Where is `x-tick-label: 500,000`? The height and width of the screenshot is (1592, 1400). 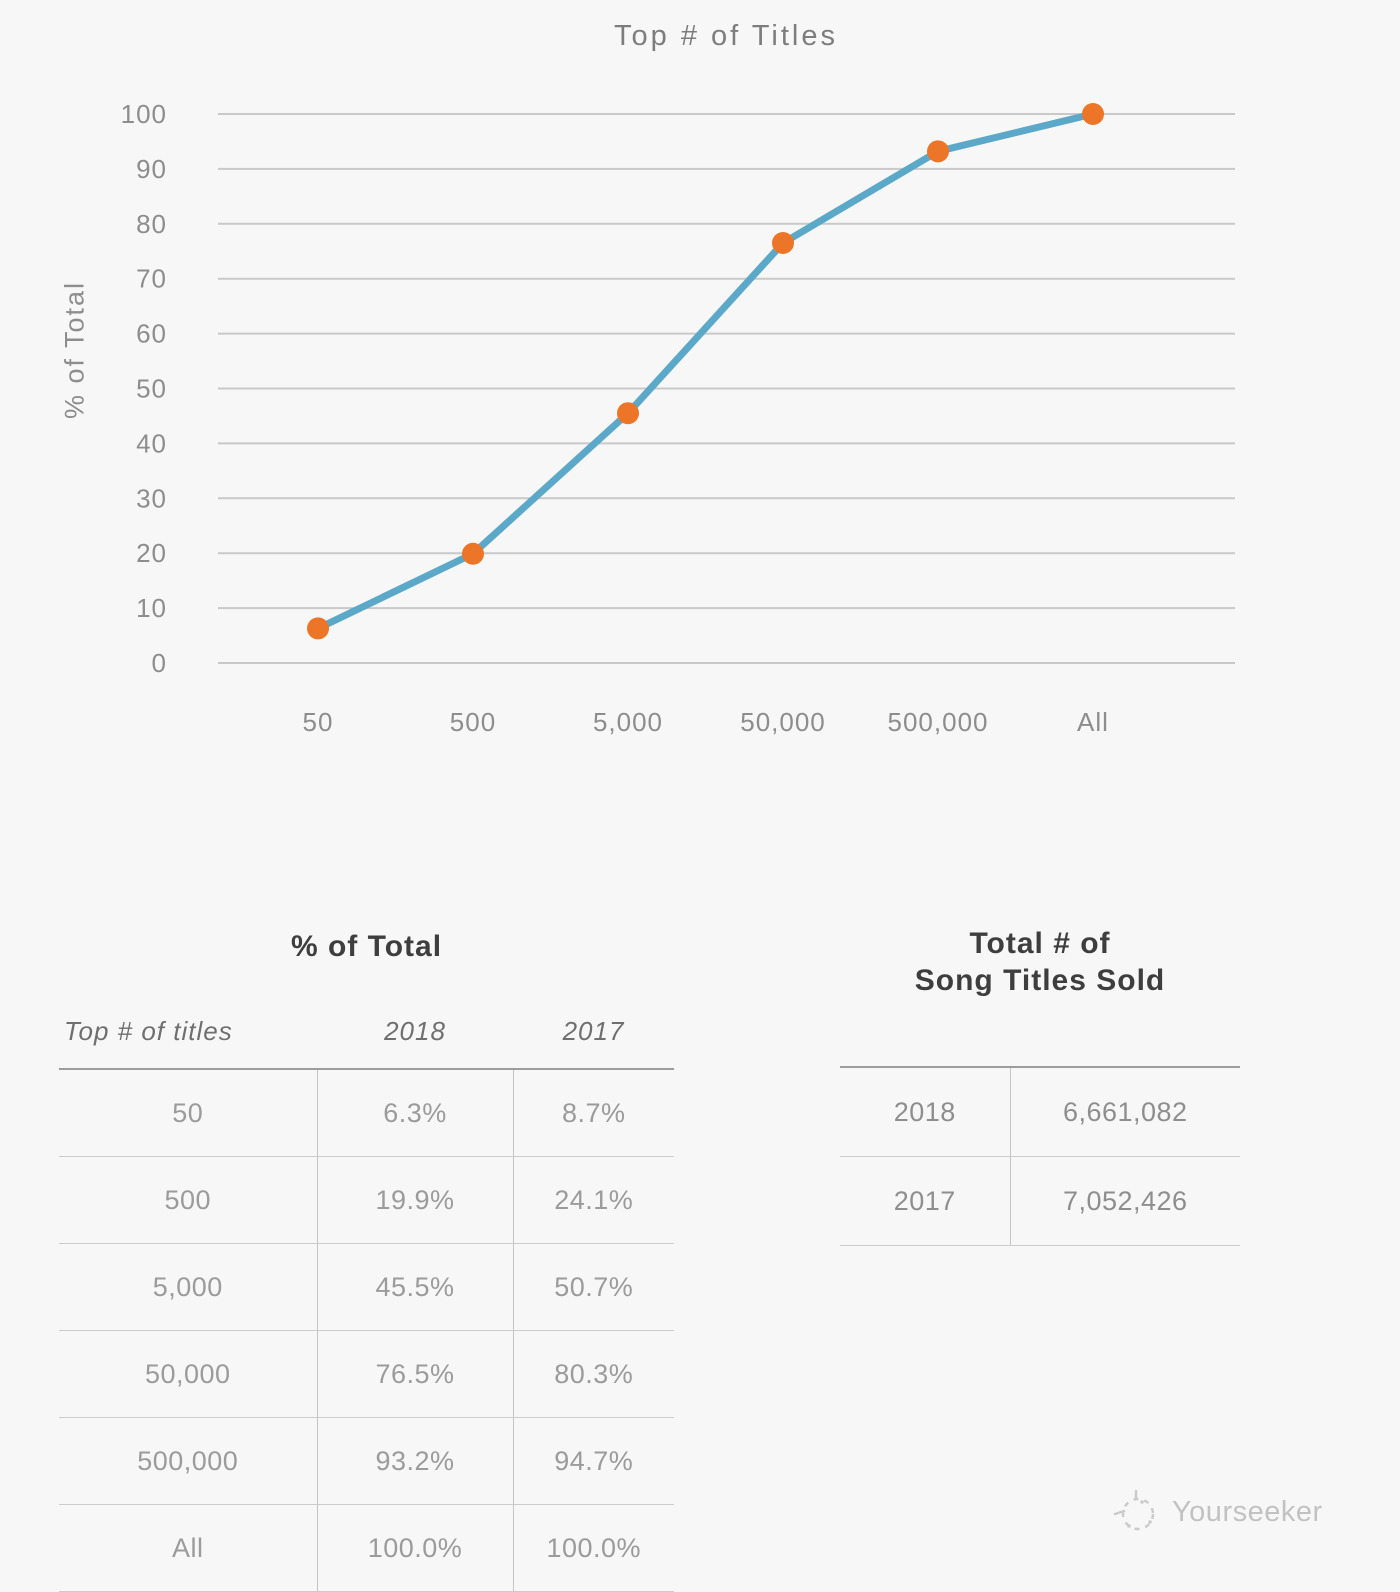 x-tick-label: 500,000 is located at coordinates (938, 722).